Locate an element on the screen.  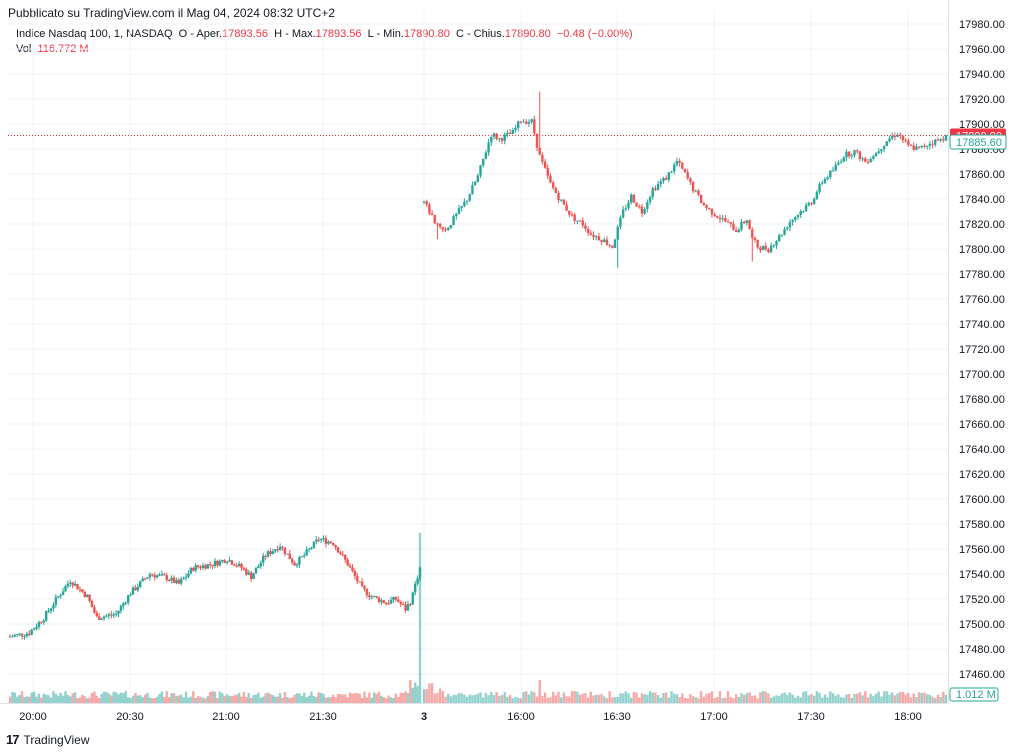
y-tick-label: 17480.00 is located at coordinates (982, 650).